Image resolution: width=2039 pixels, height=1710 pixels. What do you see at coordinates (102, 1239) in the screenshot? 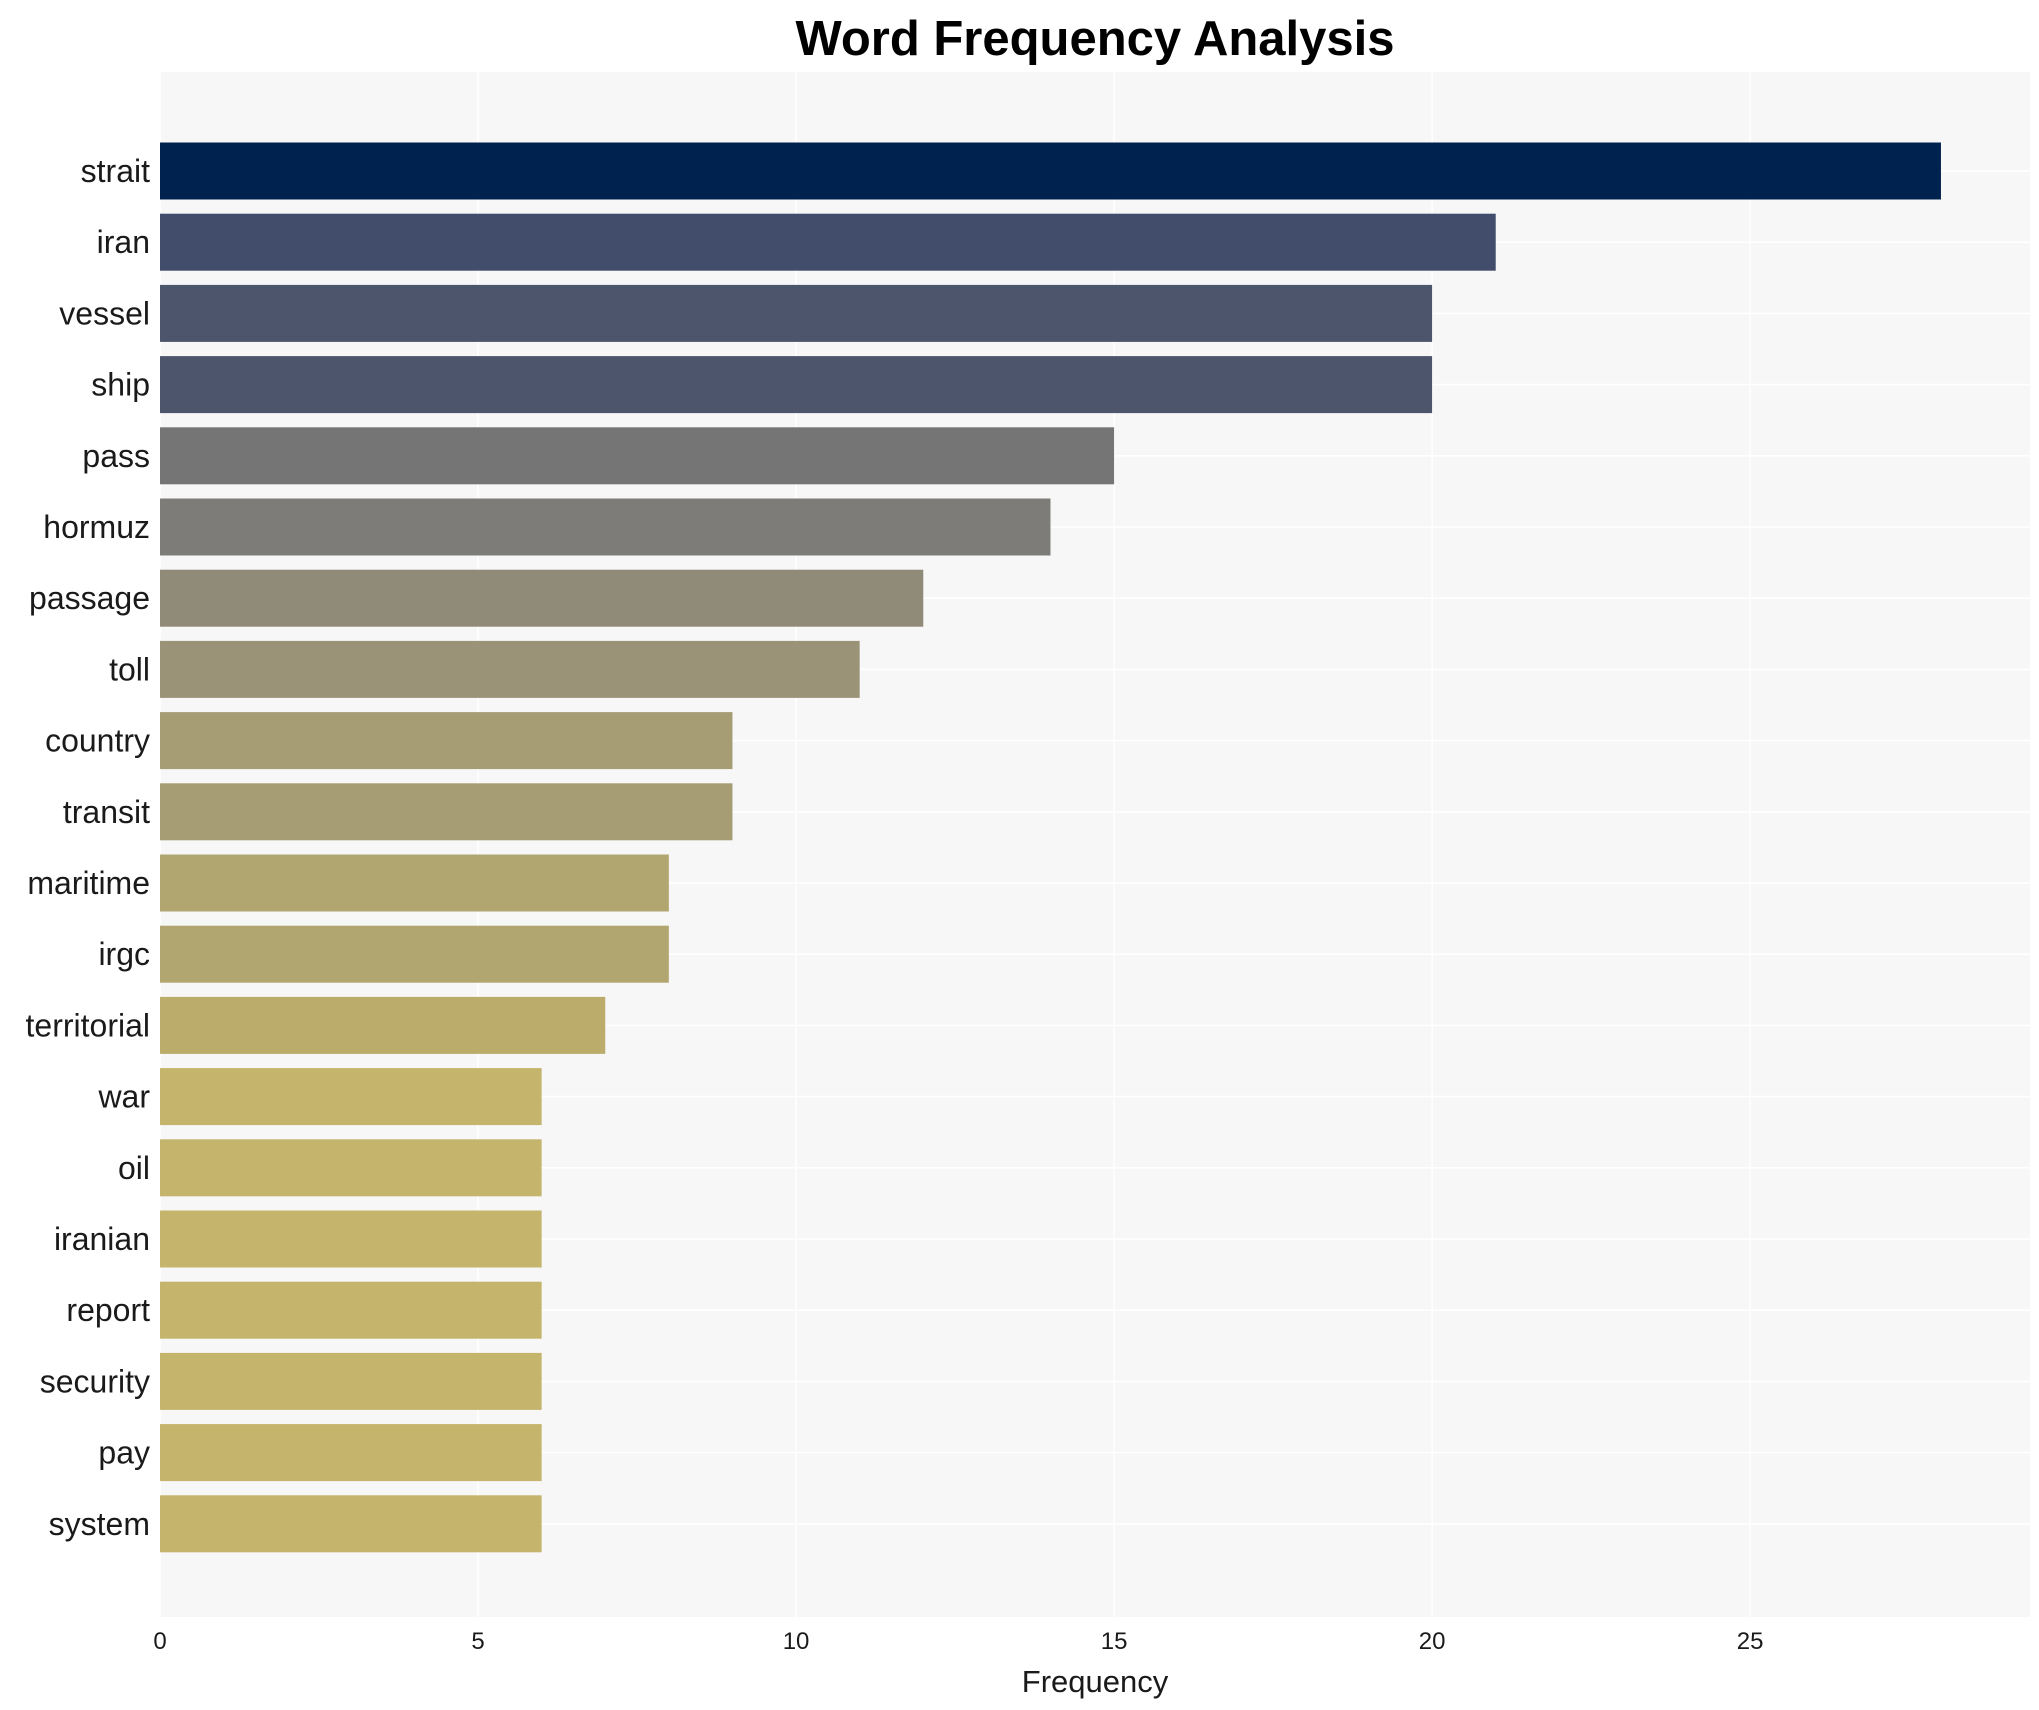
I see `y-tick-label-iranian: iranian` at bounding box center [102, 1239].